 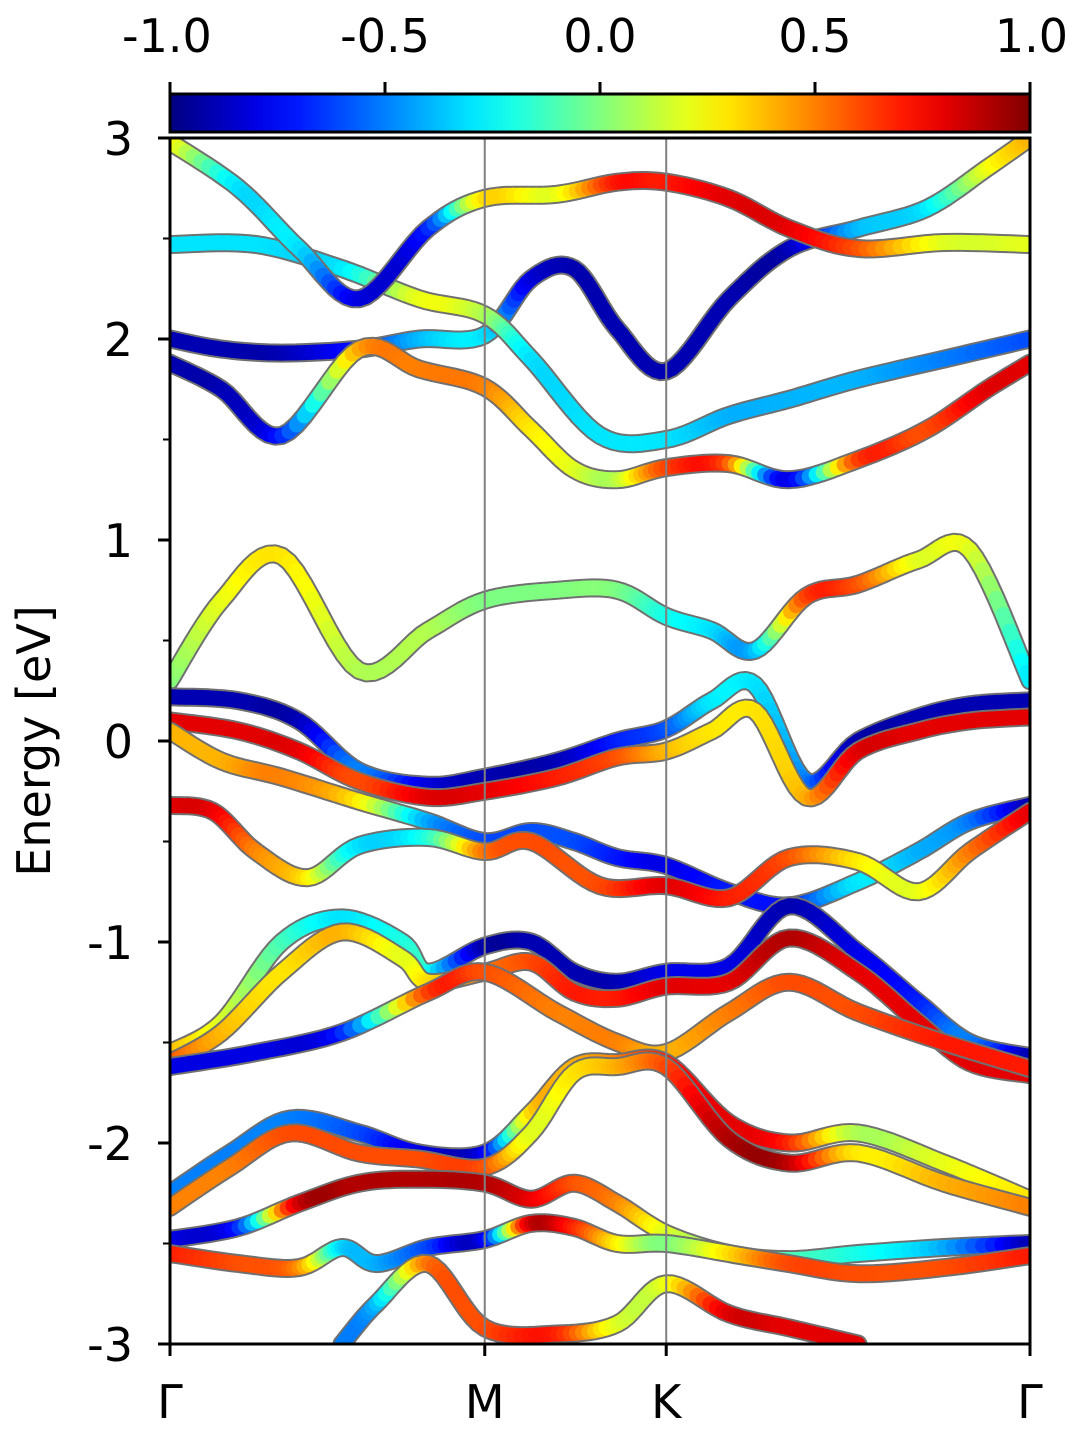 I want to click on colorbar: -1.0 -0.5 0.0 0.5 1.0, so click(x=595, y=70).